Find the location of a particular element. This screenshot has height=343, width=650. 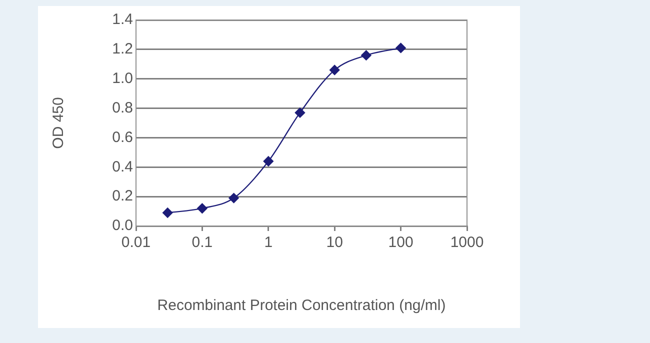

y-tick-label: 0.4 is located at coordinates (122, 167).